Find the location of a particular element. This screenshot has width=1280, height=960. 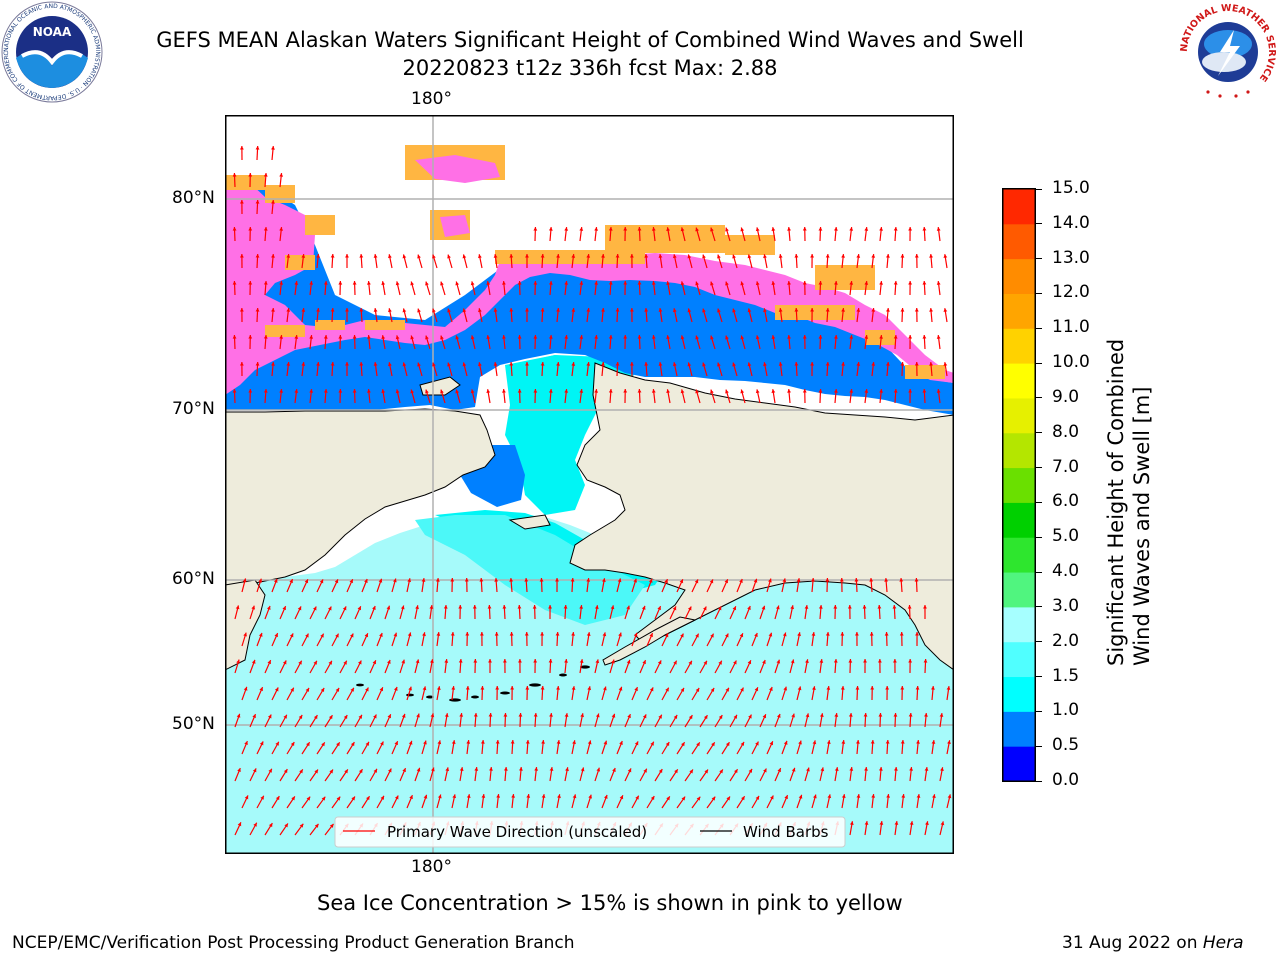

ice-patch-small is located at coordinates (455, 226).